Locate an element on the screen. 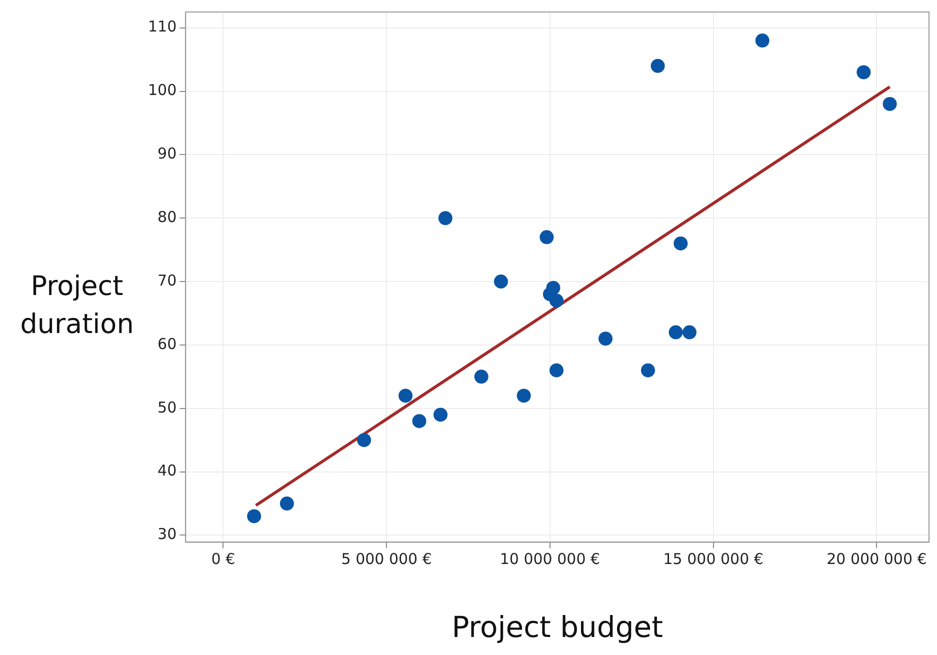 The height and width of the screenshot is (655, 937). y-tick-label: 100 is located at coordinates (162, 90).